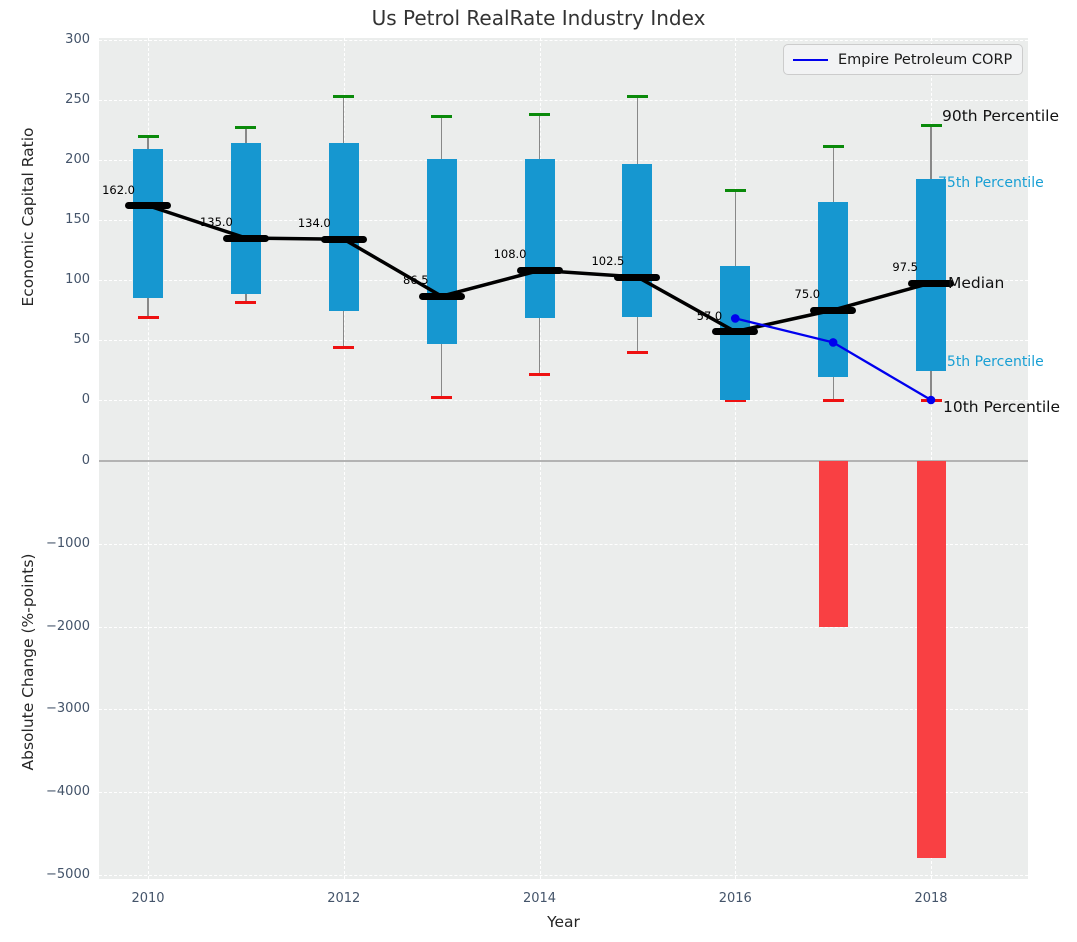 This screenshot has height=942, width=1077. Describe the element at coordinates (538, 18) in the screenshot. I see `chart-title: Us Petrol RealRate Industry Index` at that location.